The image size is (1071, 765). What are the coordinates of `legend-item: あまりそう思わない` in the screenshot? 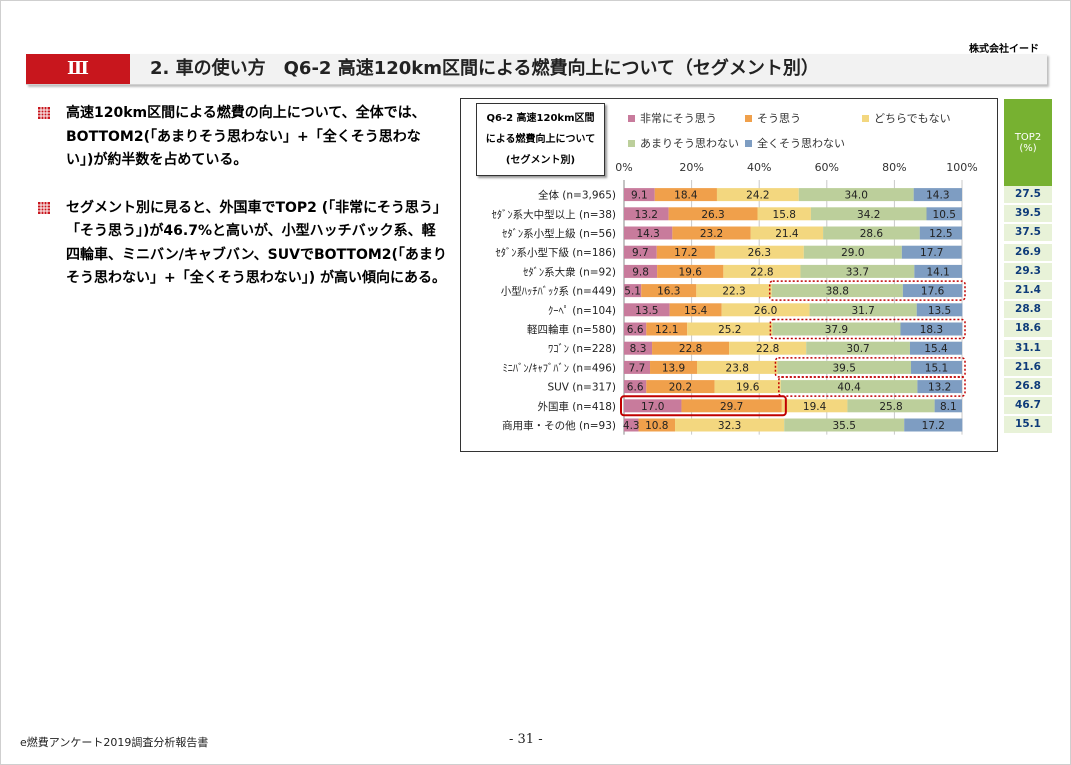 It's located at (683, 143).